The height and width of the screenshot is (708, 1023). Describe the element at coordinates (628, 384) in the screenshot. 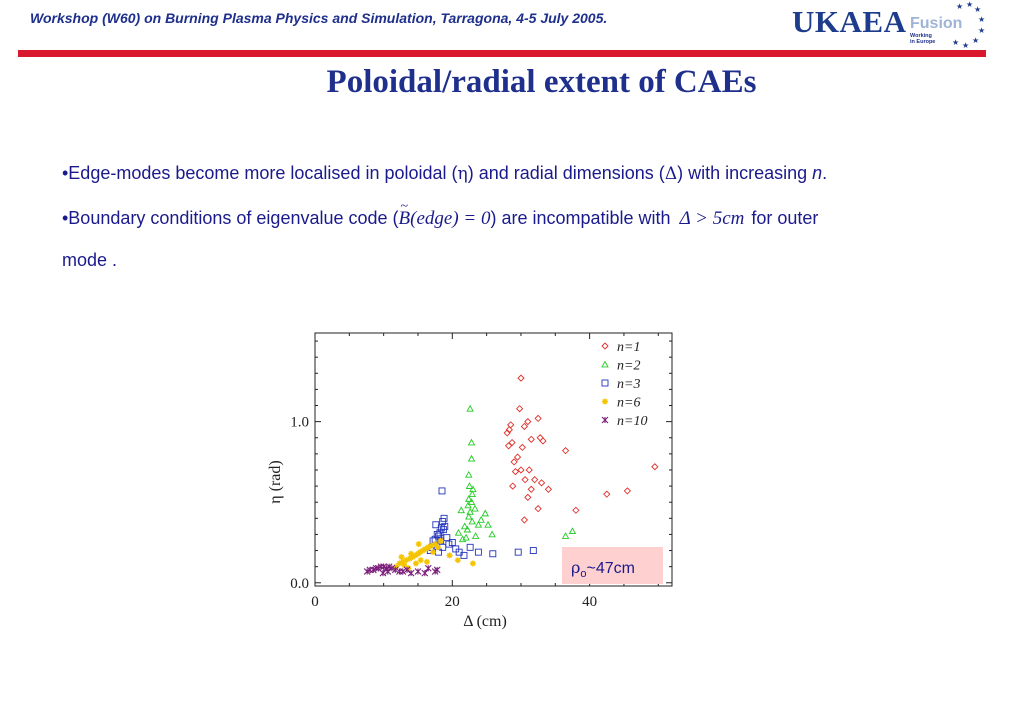

I see `legend-label-n3: n=3` at that location.